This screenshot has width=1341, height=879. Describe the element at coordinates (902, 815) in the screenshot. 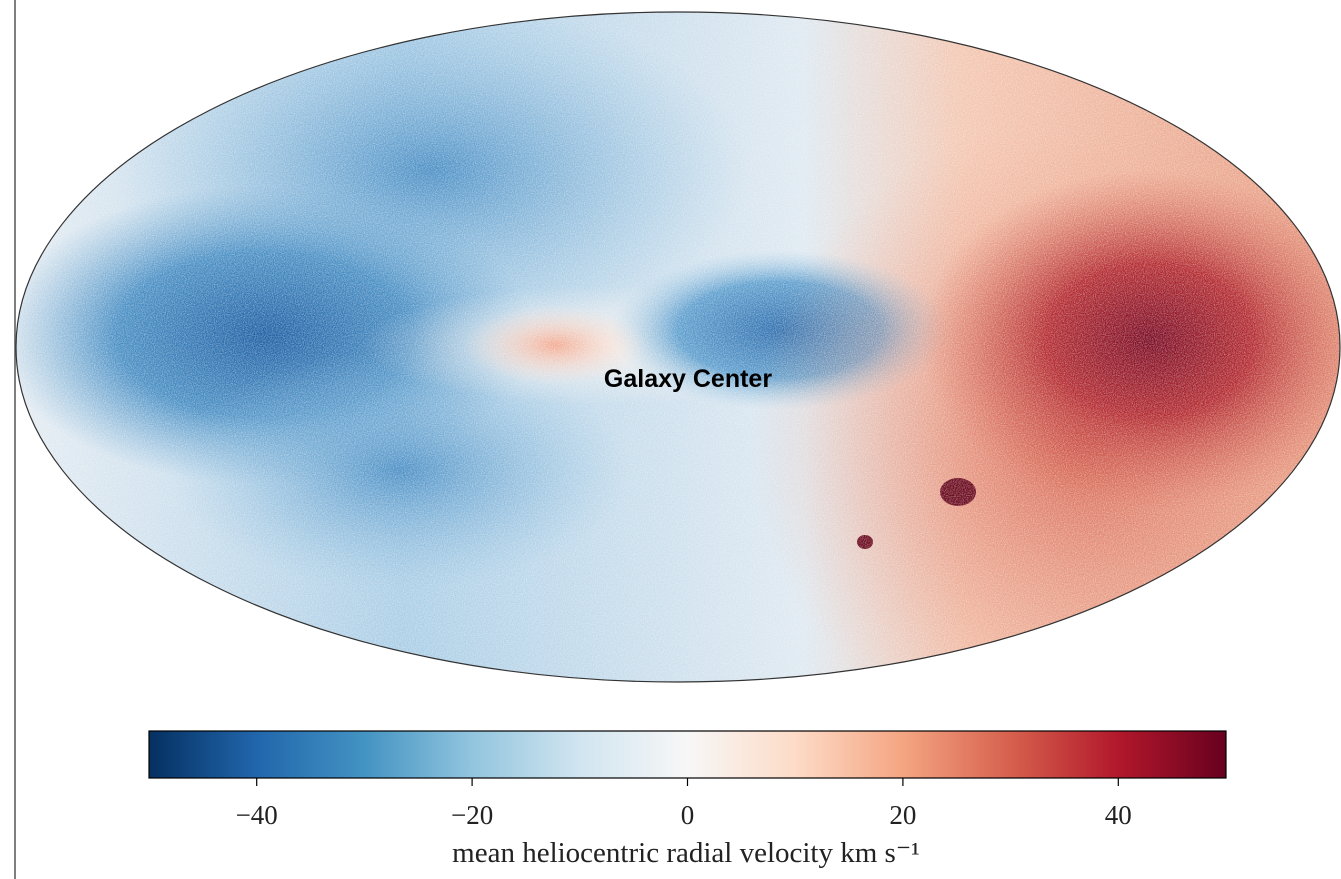

I see `tick-label: 20` at that location.